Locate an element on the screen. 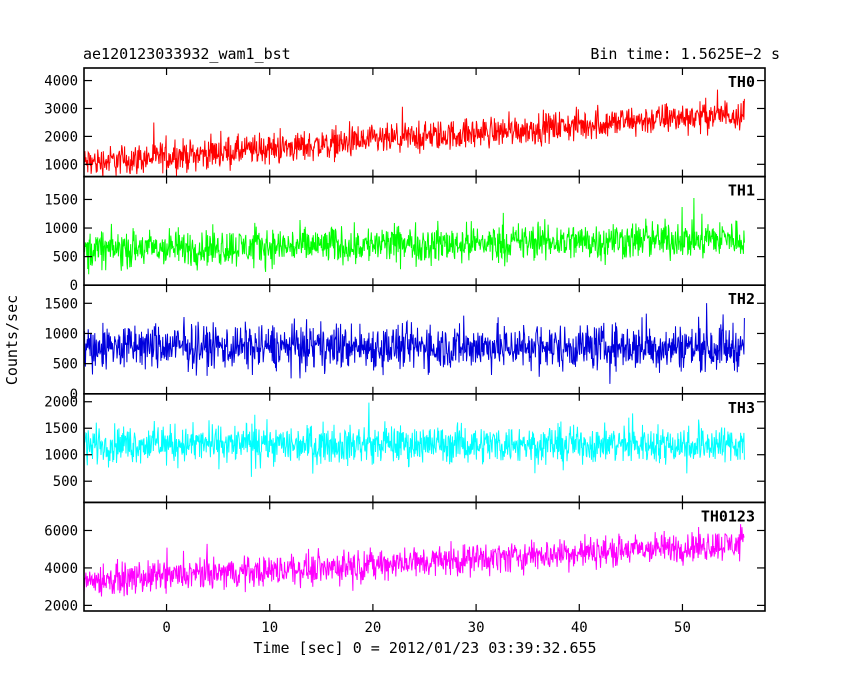  chart-title-left: ae120123033932_wam1_bst is located at coordinates (187, 54).